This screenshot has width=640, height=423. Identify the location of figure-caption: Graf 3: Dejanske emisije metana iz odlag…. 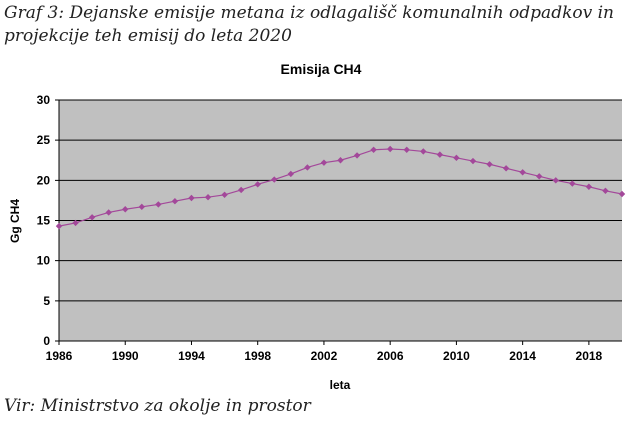
(309, 24).